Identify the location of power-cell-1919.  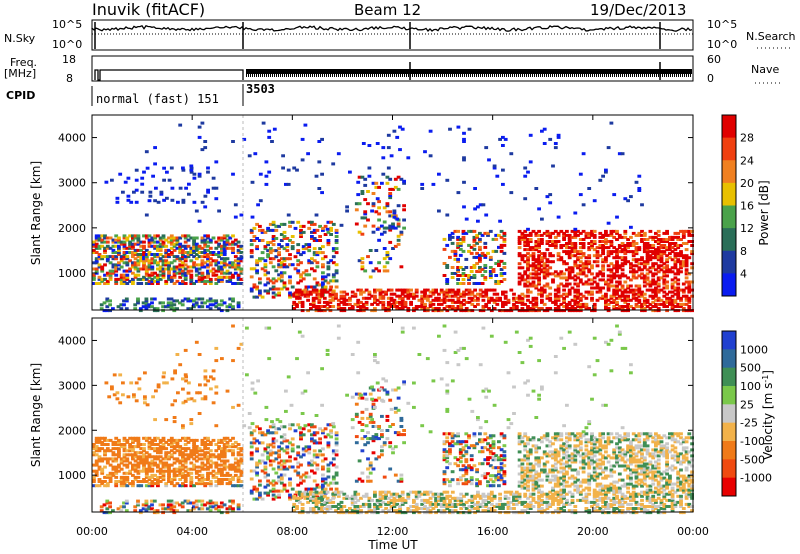
(444, 263).